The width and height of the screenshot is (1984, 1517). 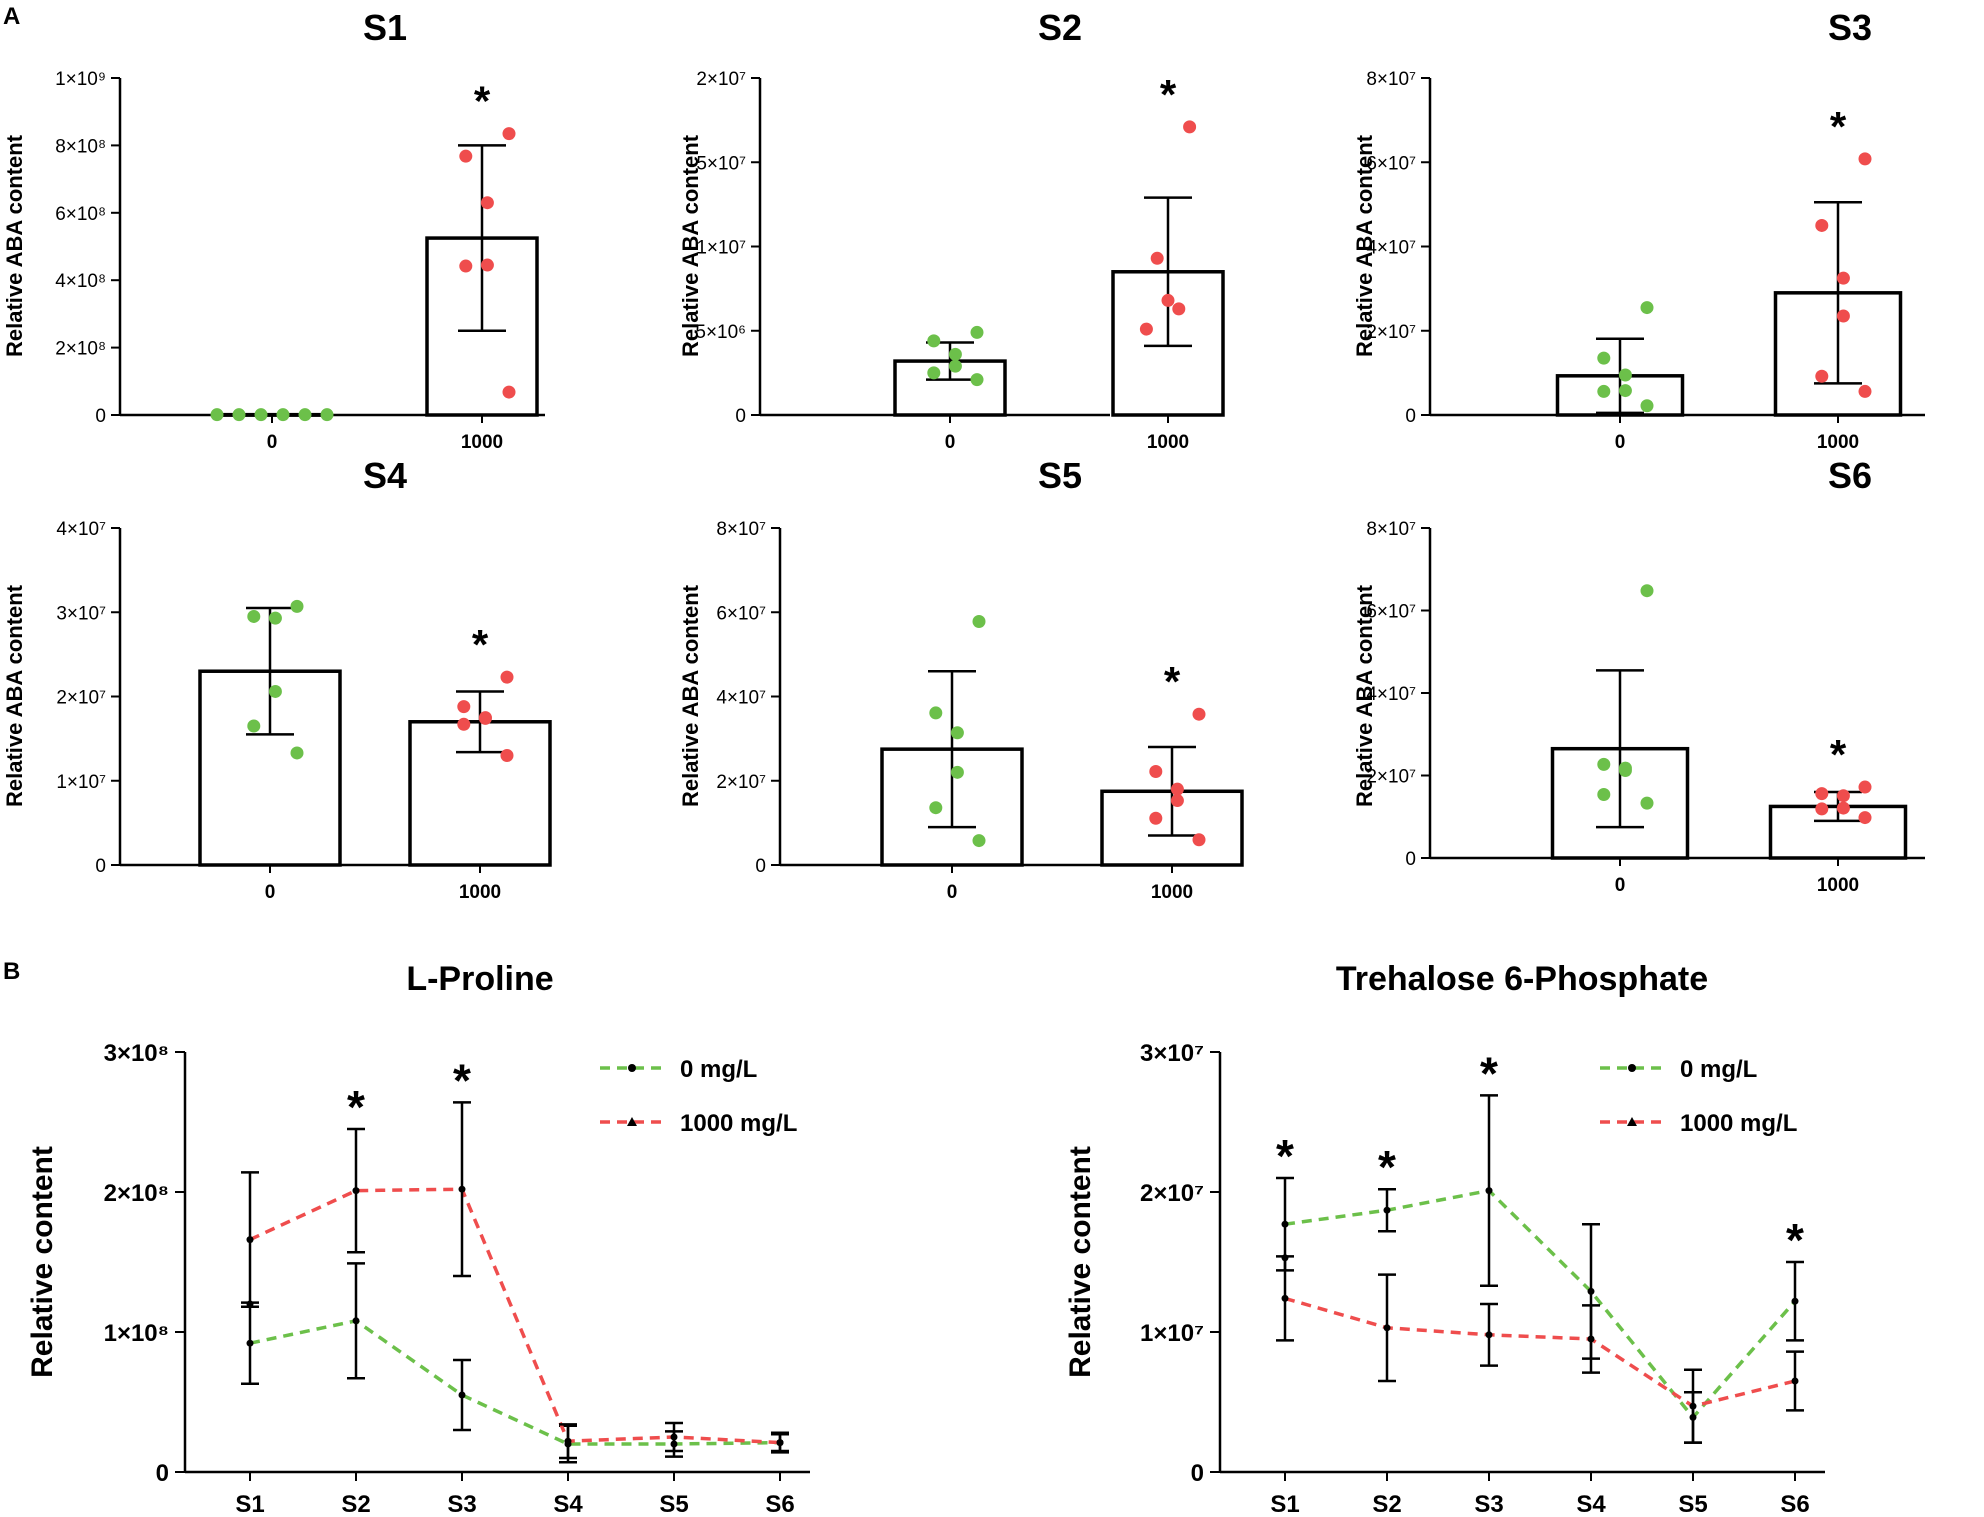 What do you see at coordinates (479, 979) in the screenshot?
I see `chart-title: L-Proline` at bounding box center [479, 979].